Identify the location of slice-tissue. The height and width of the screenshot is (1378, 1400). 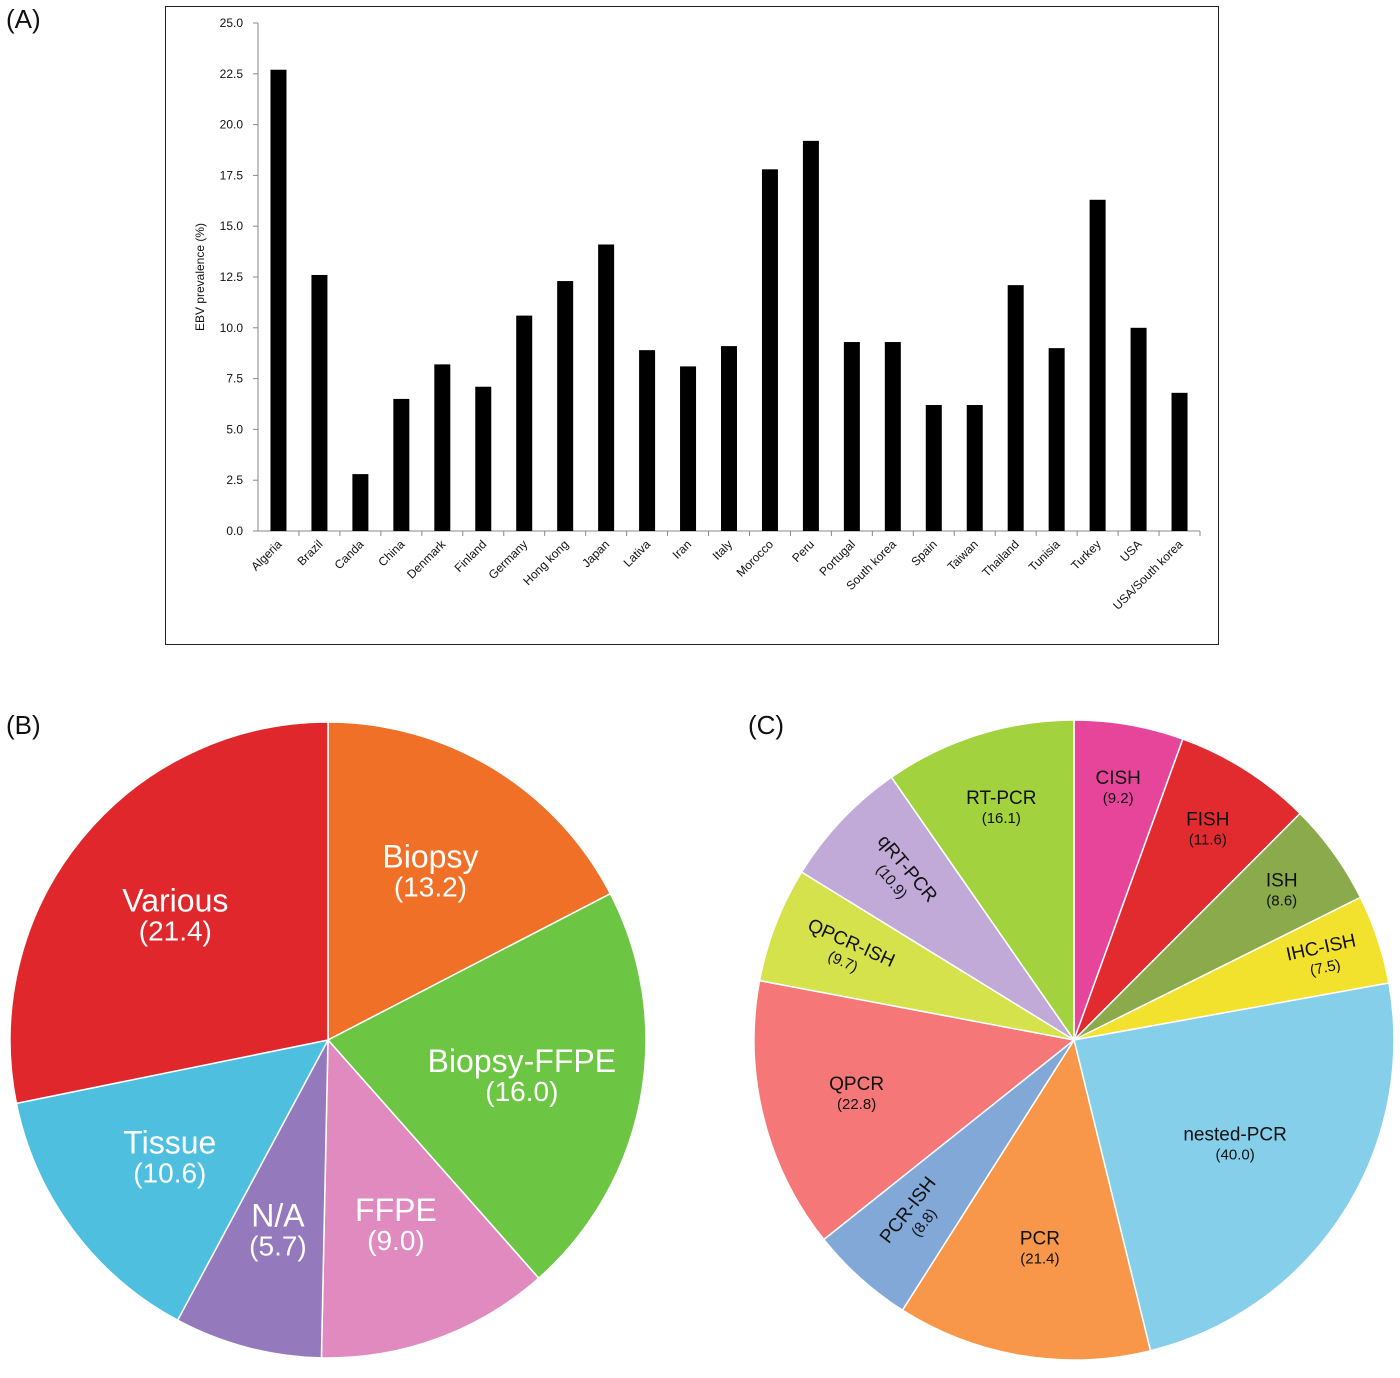
(172, 1180).